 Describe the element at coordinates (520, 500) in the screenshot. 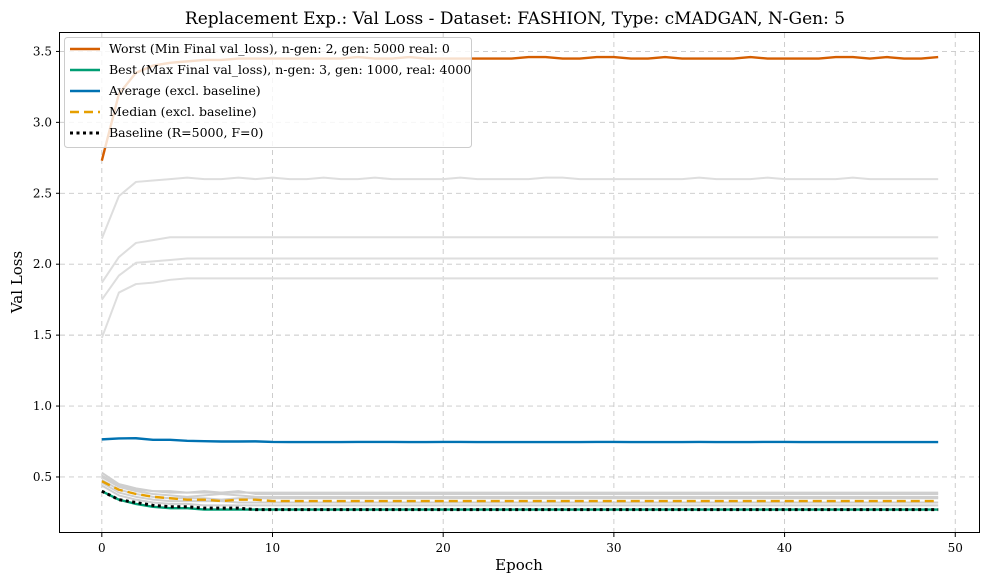

I see `best-series-line` at that location.